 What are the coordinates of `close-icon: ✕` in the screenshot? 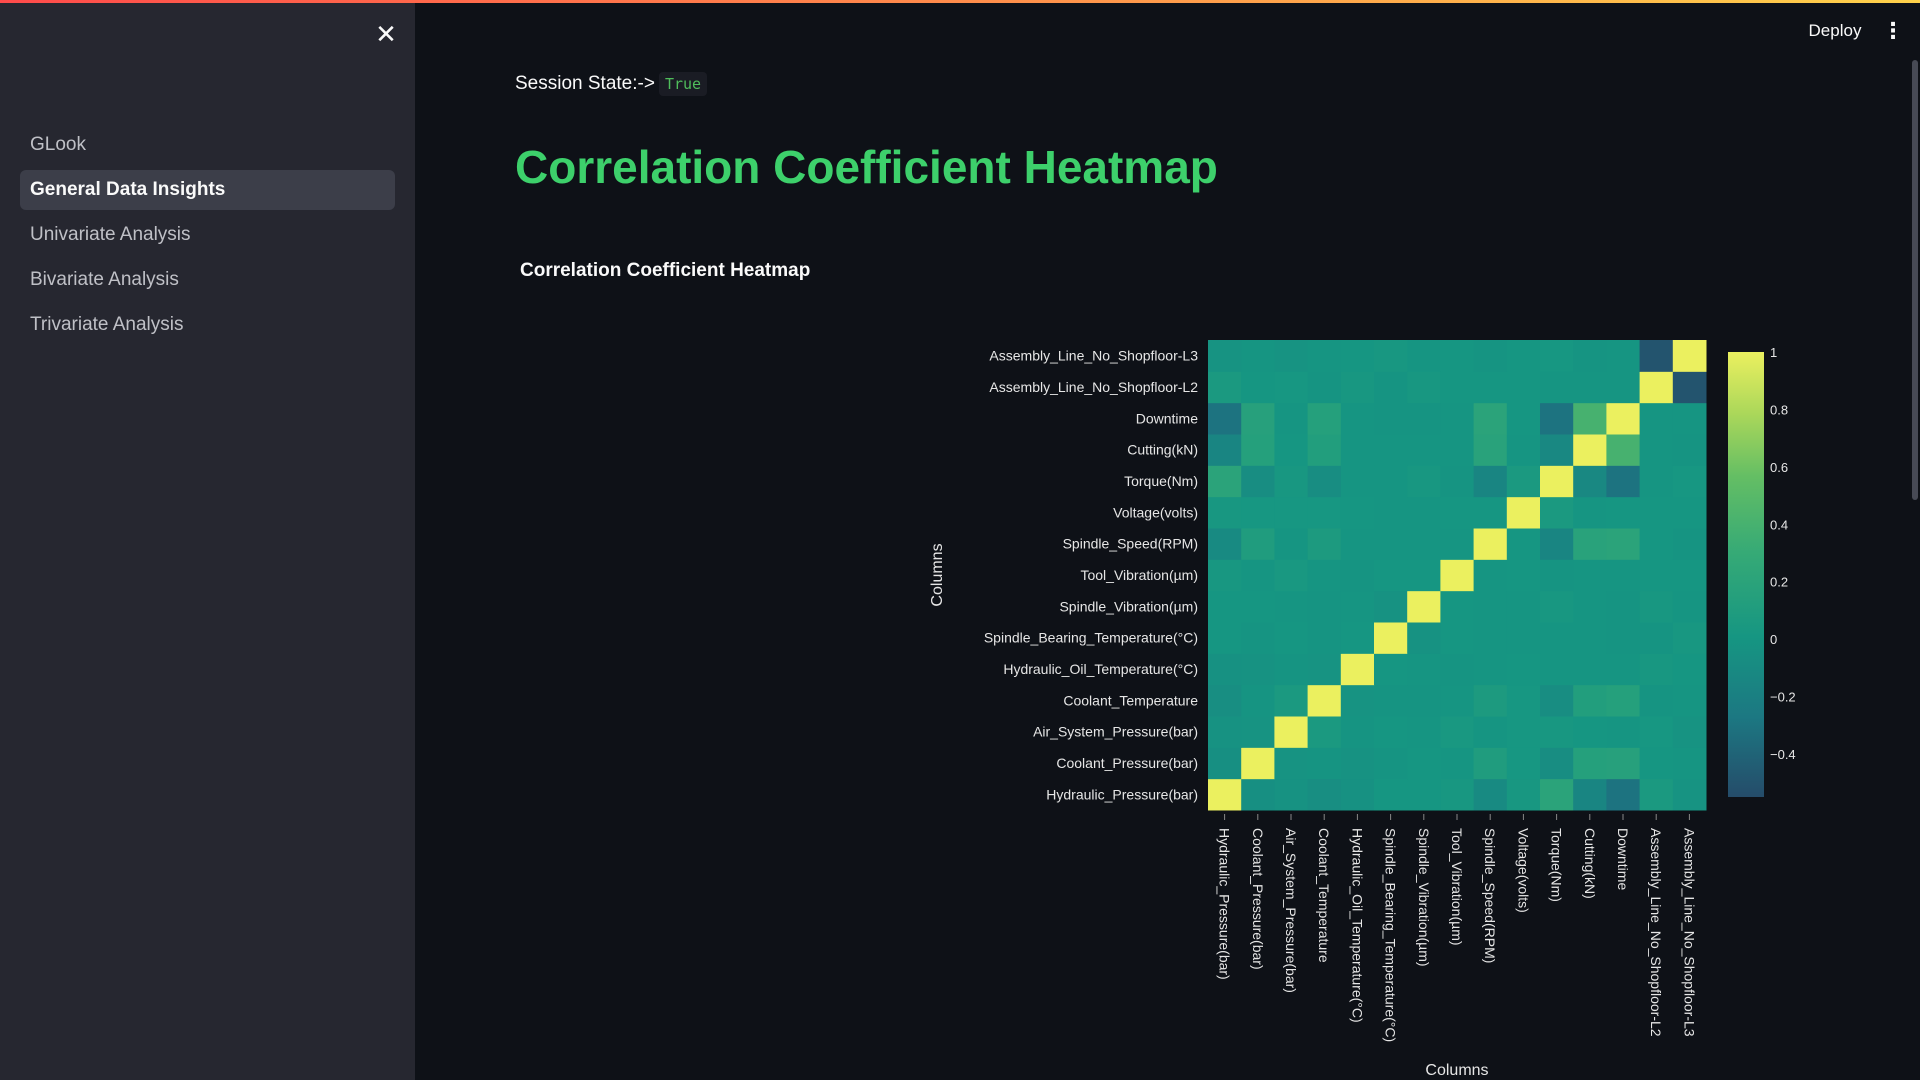 It's located at (386, 34).